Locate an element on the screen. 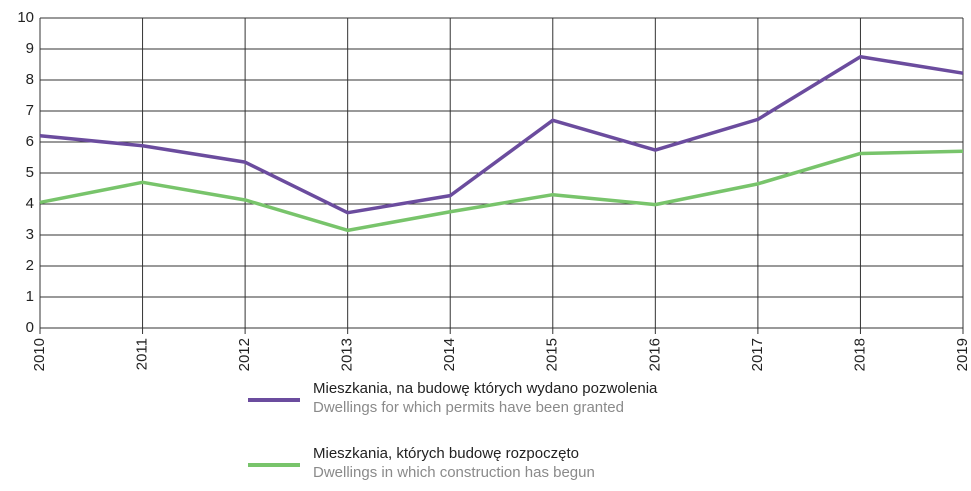 This screenshot has height=491, width=971. y-tick-label: 7 is located at coordinates (30, 110).